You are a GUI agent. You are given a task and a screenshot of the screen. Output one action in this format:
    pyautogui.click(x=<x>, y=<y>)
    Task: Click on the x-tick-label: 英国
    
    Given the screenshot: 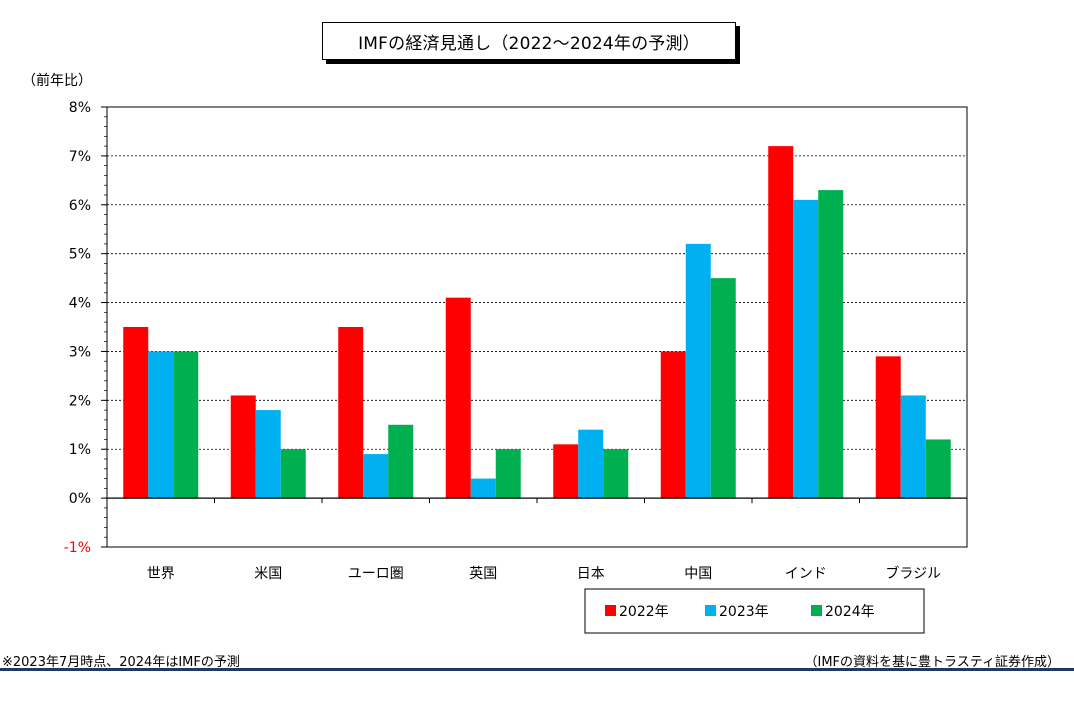 What is the action you would take?
    pyautogui.click(x=483, y=573)
    